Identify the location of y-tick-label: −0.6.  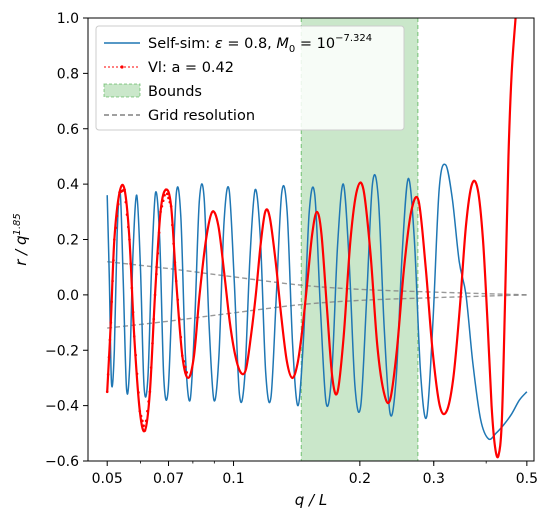
(62, 462).